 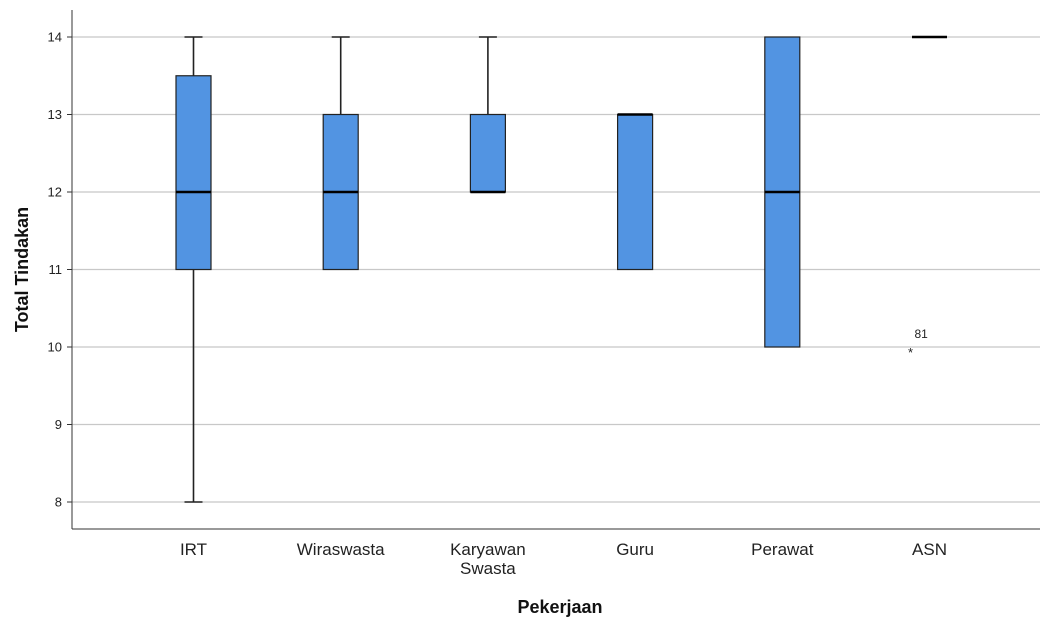 I want to click on category-label: Guru, so click(x=635, y=549).